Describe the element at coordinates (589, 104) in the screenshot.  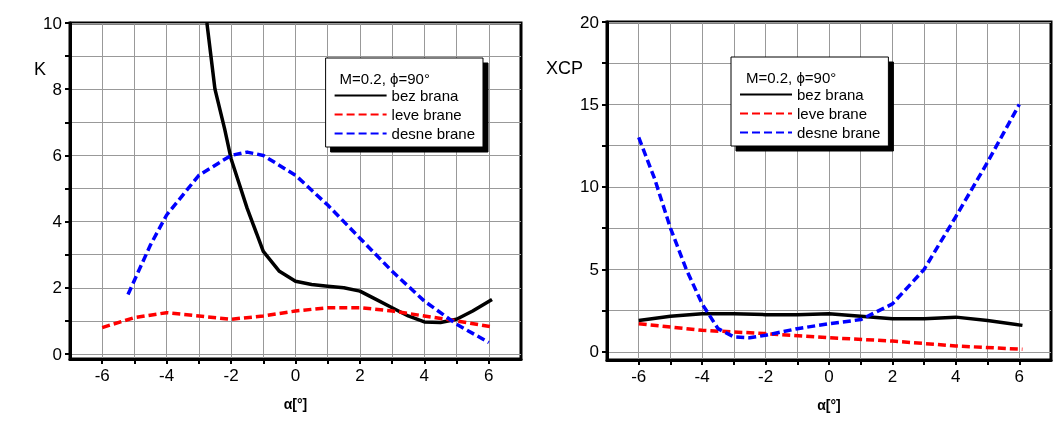
I see `y-tick-label: 15` at that location.